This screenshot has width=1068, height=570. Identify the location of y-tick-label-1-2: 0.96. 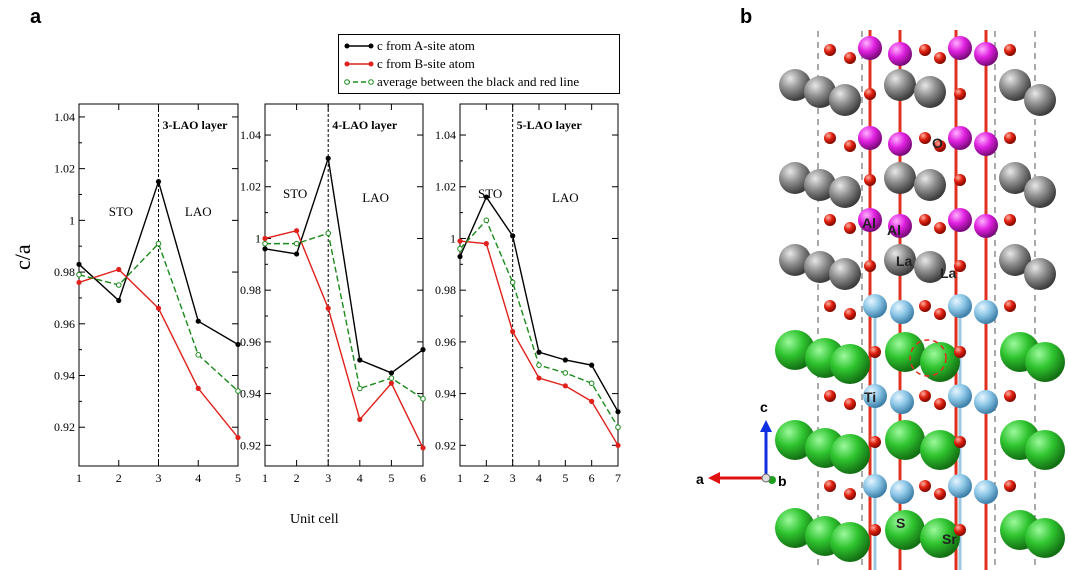
(250, 342).